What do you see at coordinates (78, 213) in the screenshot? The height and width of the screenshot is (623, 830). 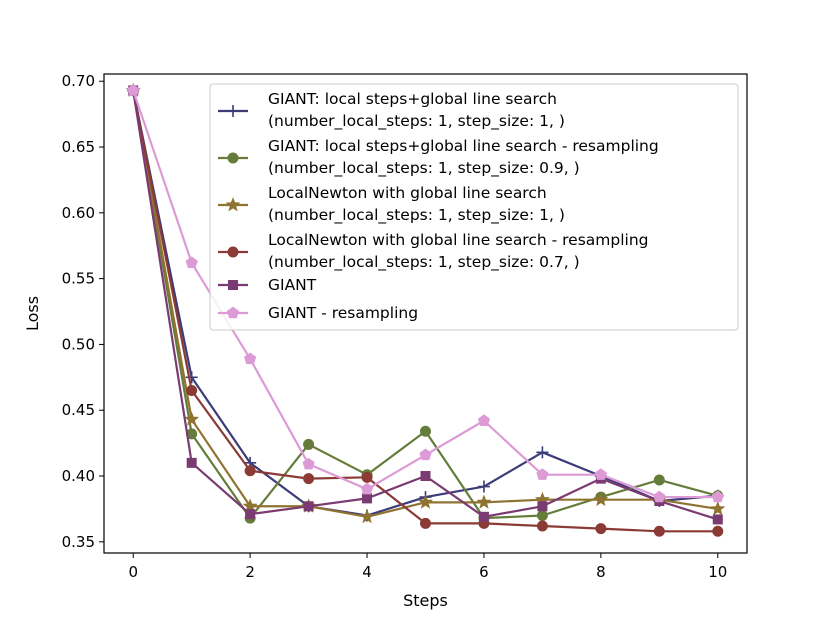 I see `y-tick-label: 0.60` at bounding box center [78, 213].